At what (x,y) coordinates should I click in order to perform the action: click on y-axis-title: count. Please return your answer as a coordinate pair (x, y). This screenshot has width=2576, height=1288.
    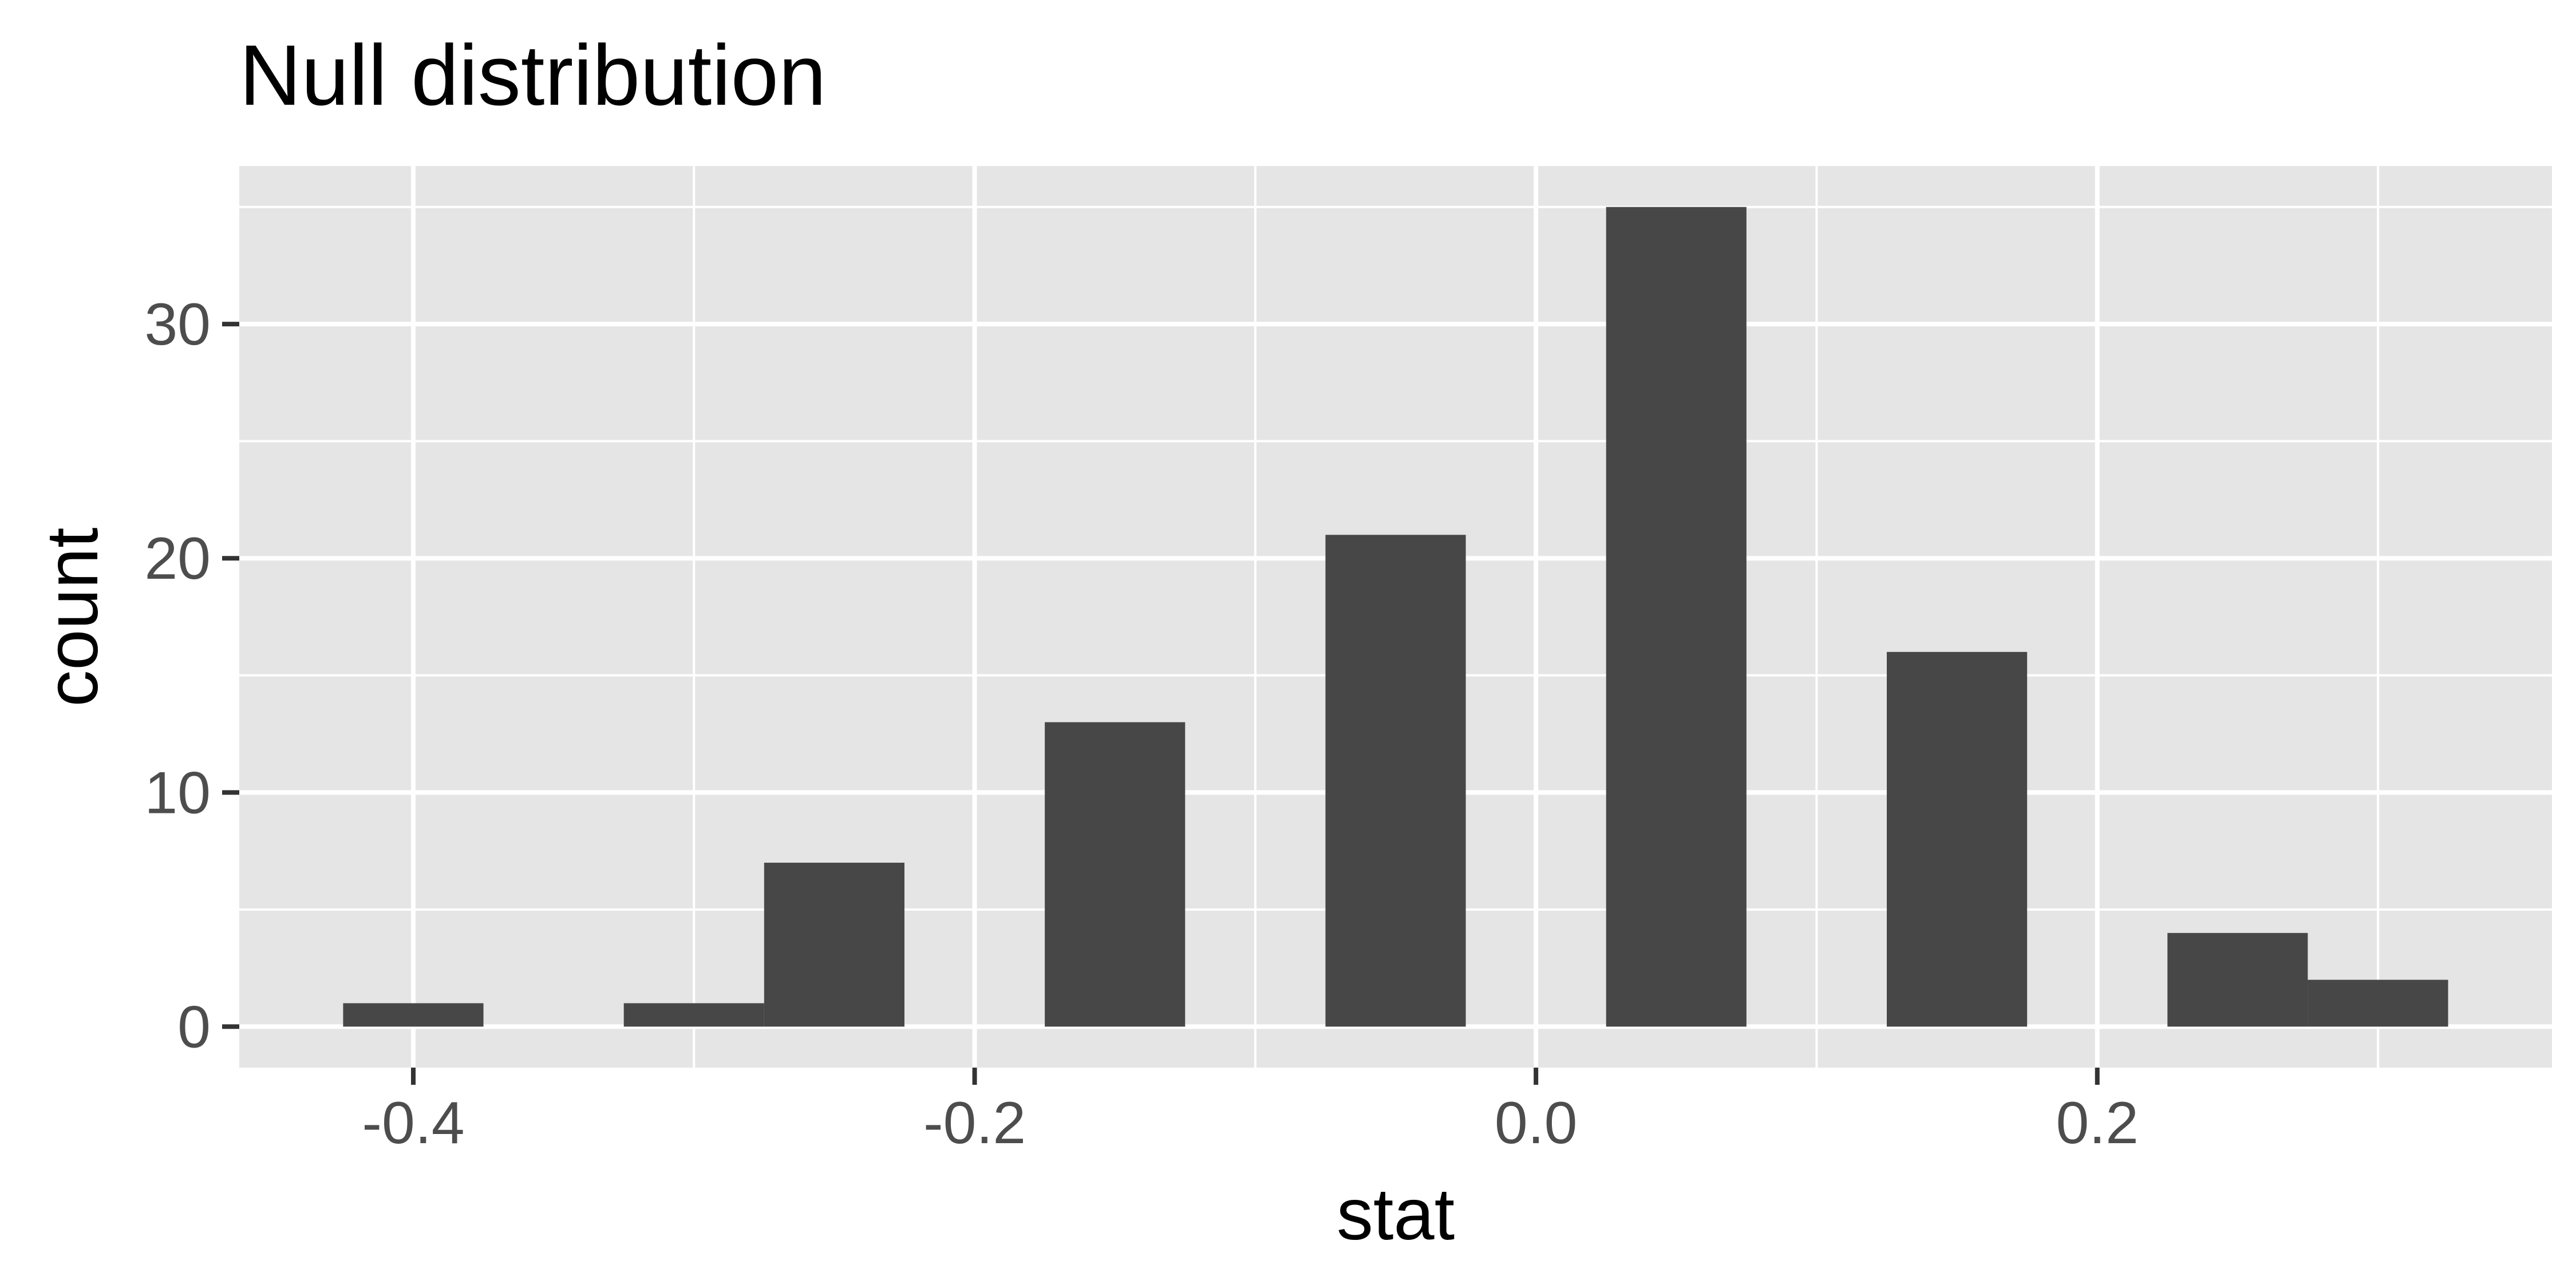
    Looking at the image, I should click on (72, 616).